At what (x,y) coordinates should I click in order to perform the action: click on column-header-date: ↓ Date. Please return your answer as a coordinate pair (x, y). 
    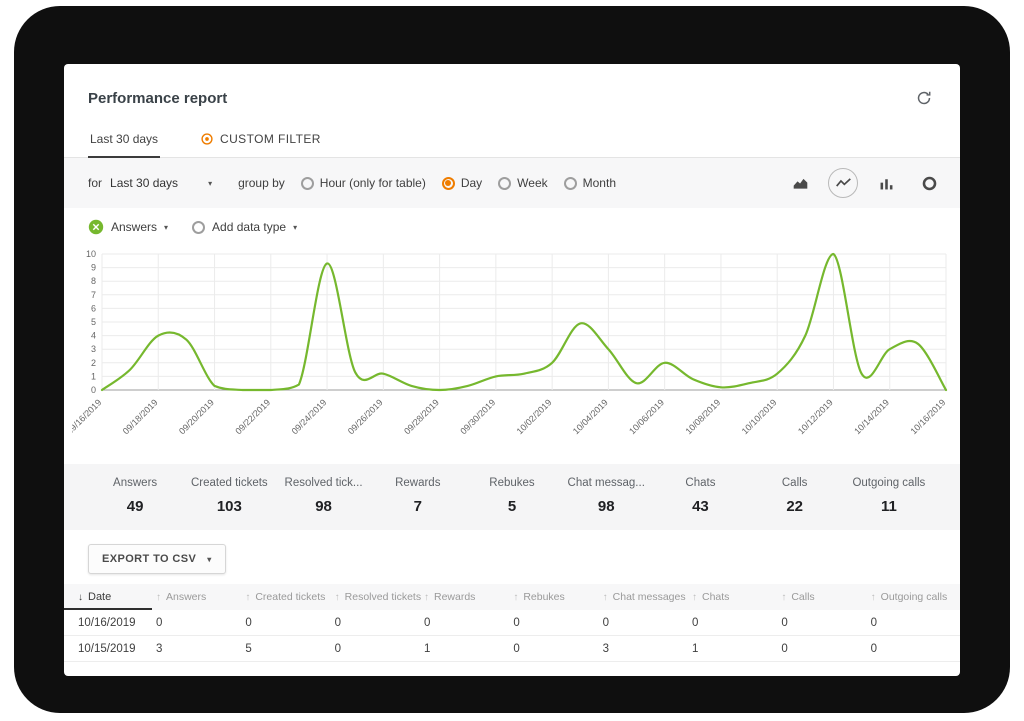
    Looking at the image, I should click on (110, 597).